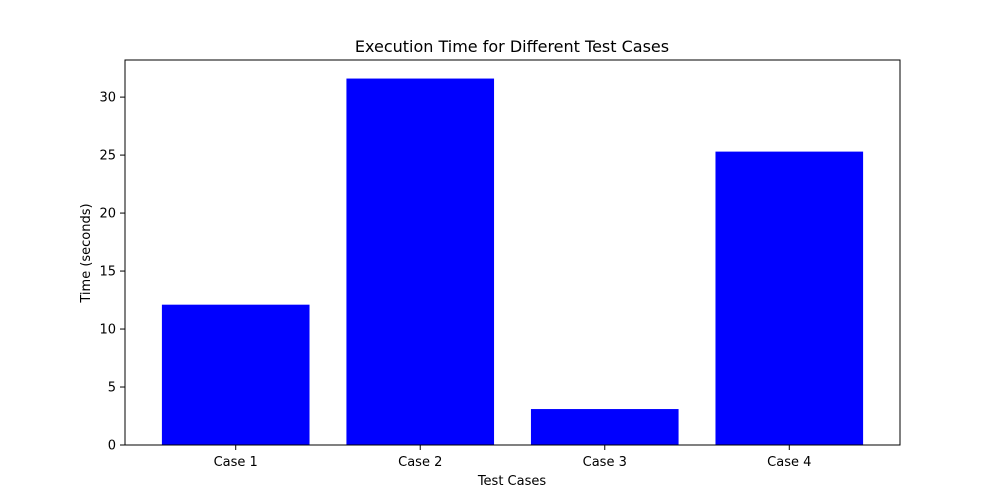 This screenshot has width=1000, height=500. Describe the element at coordinates (107, 156) in the screenshot. I see `y-tick-label-25: 25` at that location.